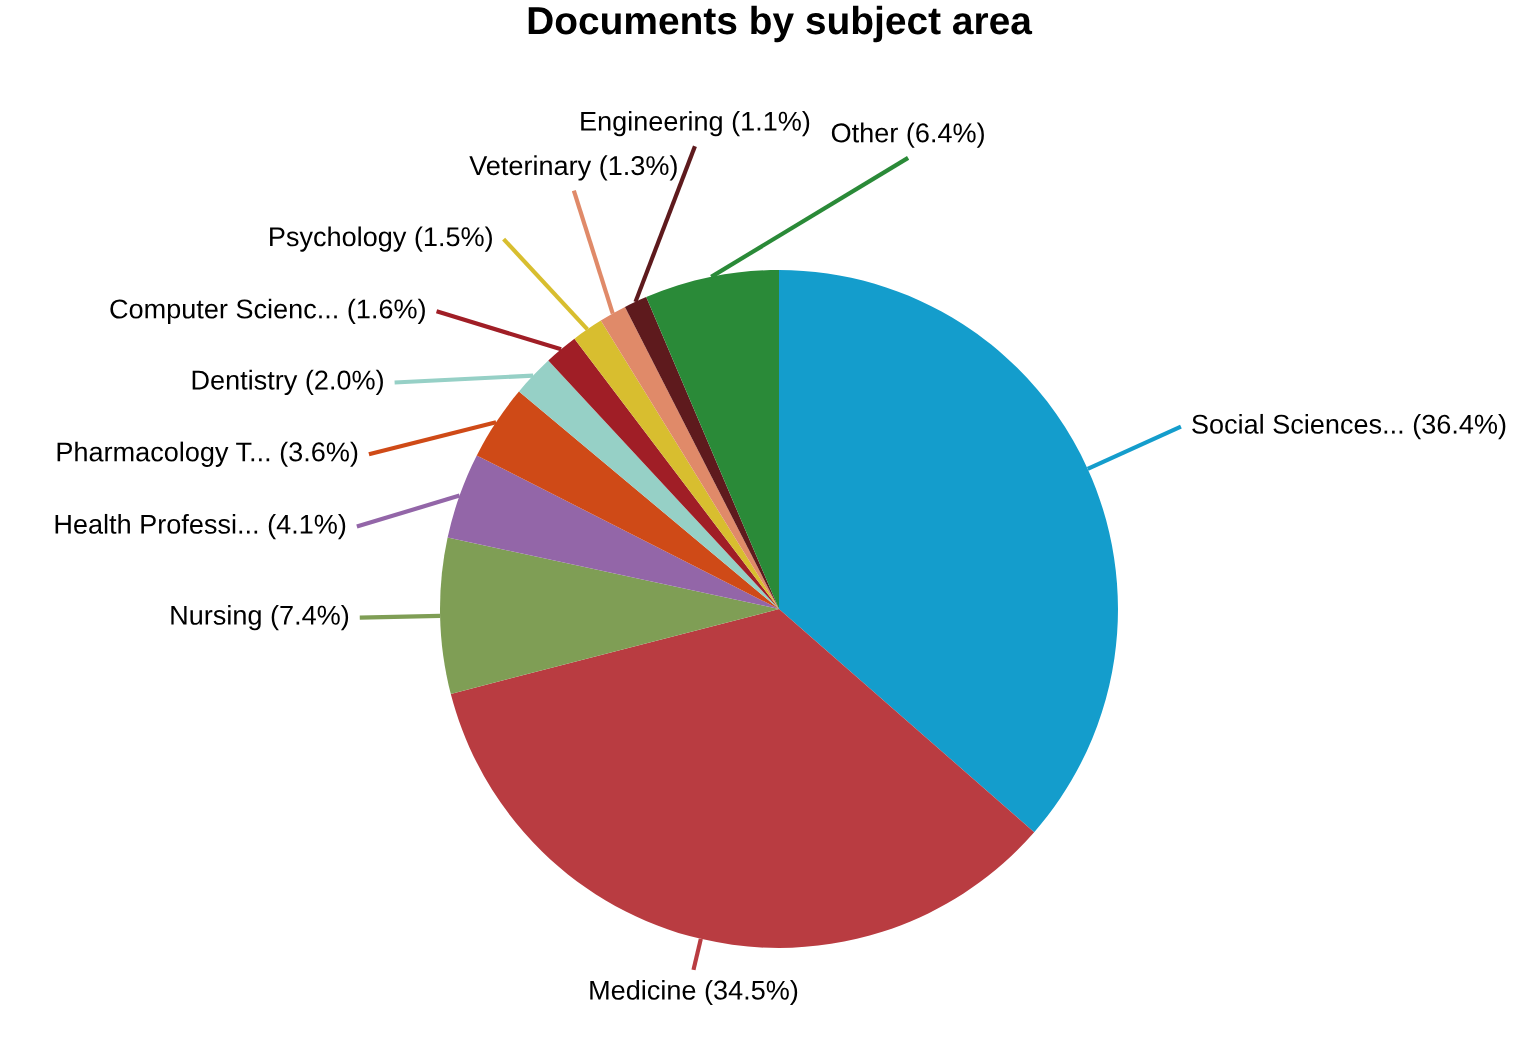 The image size is (1523, 1043). Describe the element at coordinates (200, 526) in the screenshot. I see `slice-label: Health Professi... (4.1%)` at that location.